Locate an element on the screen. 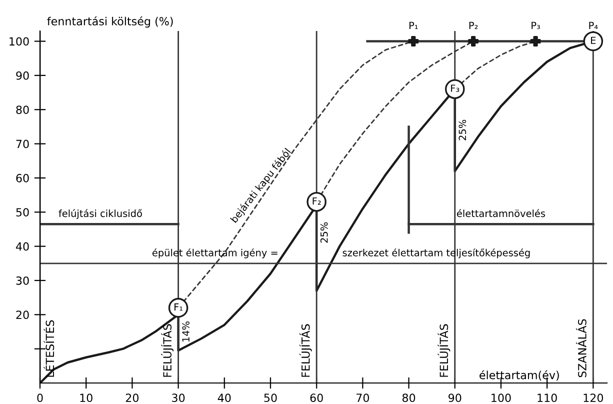 The image size is (613, 404). y-tick-label: 70 is located at coordinates (22, 144).